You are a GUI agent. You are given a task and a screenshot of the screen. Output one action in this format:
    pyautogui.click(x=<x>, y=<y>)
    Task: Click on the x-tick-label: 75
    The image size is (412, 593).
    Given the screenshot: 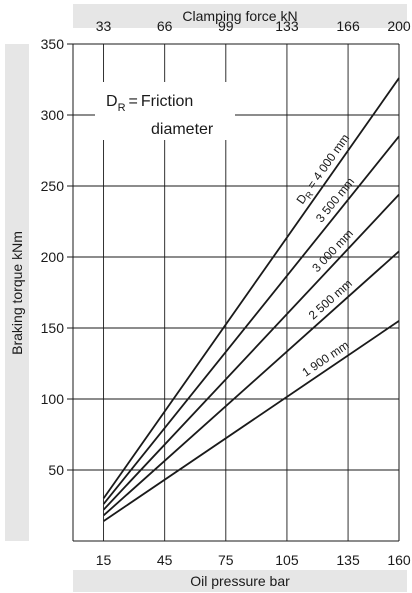 What is the action you would take?
    pyautogui.click(x=226, y=560)
    